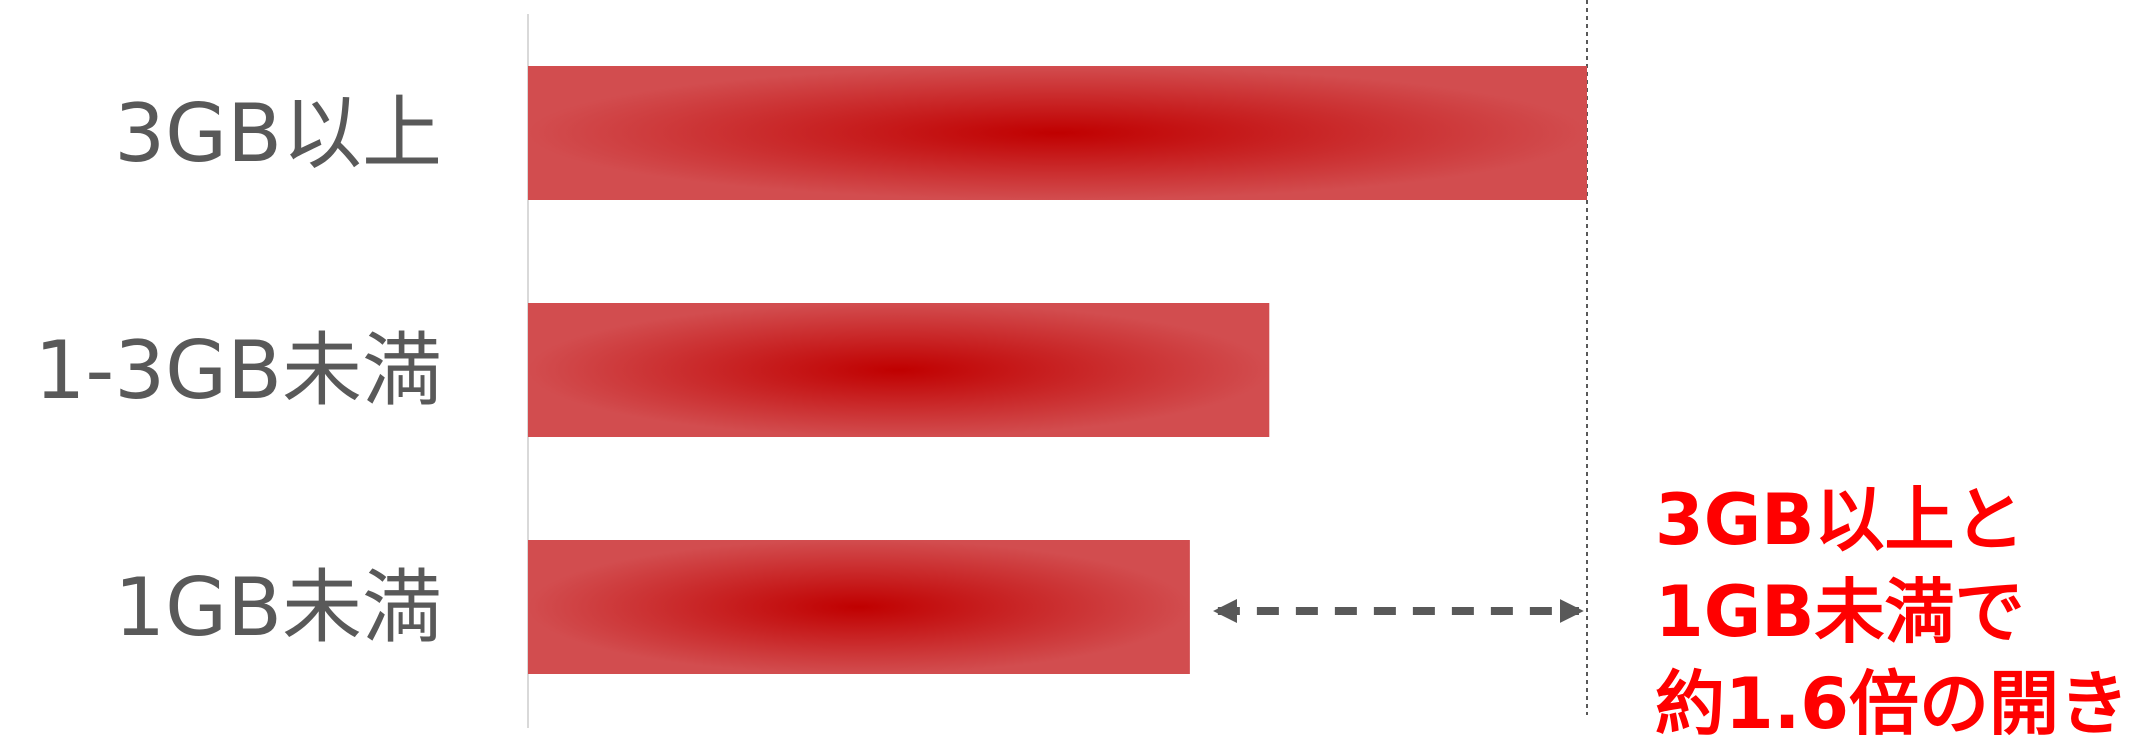 The image size is (2139, 750). I want to click on difference-annotation: 3GB以上と 1GB未満で 約1.6倍の開き, so click(1895, 612).